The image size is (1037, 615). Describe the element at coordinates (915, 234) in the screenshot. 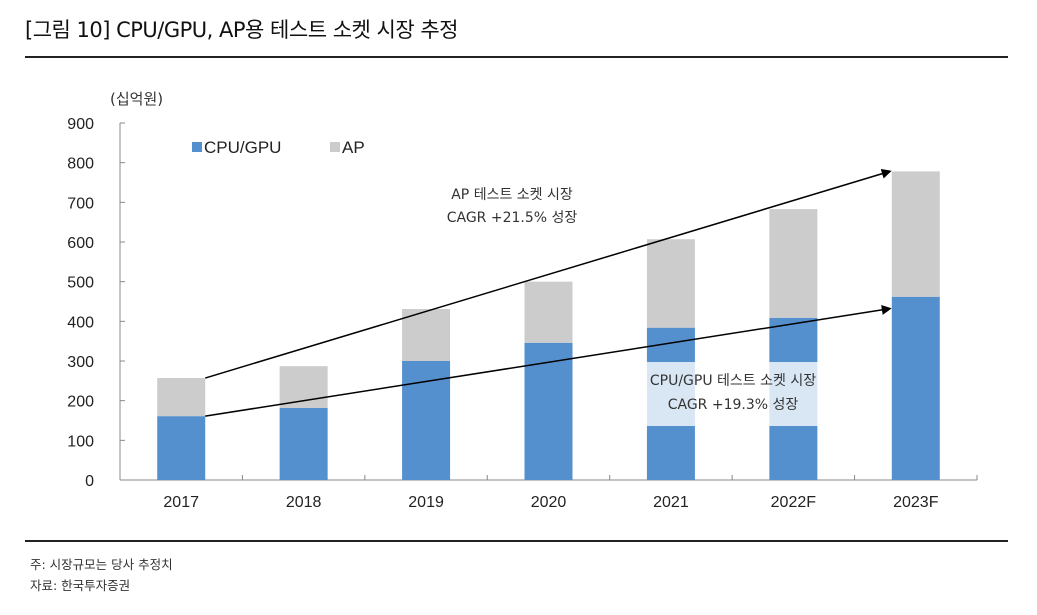

I see `bar-ap-2023f` at that location.